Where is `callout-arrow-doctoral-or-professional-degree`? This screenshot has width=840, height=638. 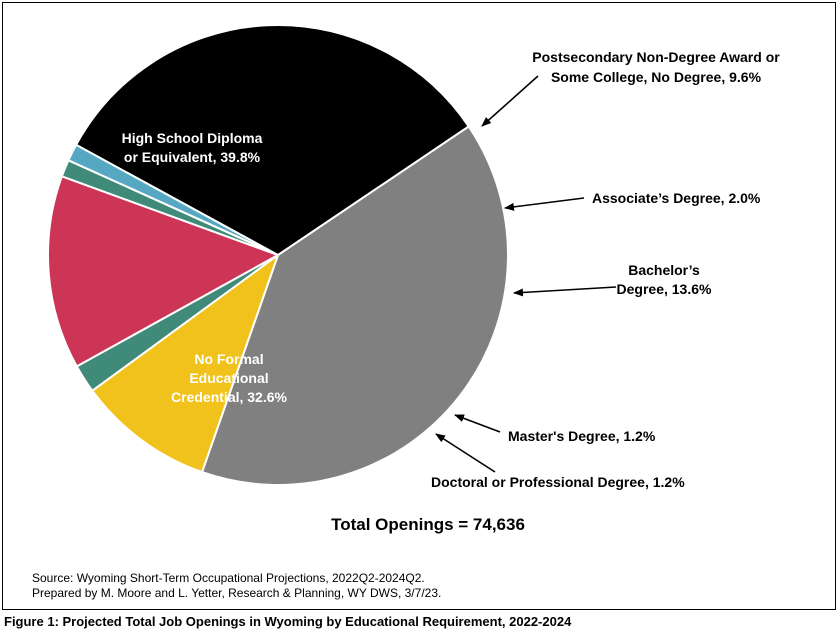
callout-arrow-doctoral-or-professional-degree is located at coordinates (465, 453).